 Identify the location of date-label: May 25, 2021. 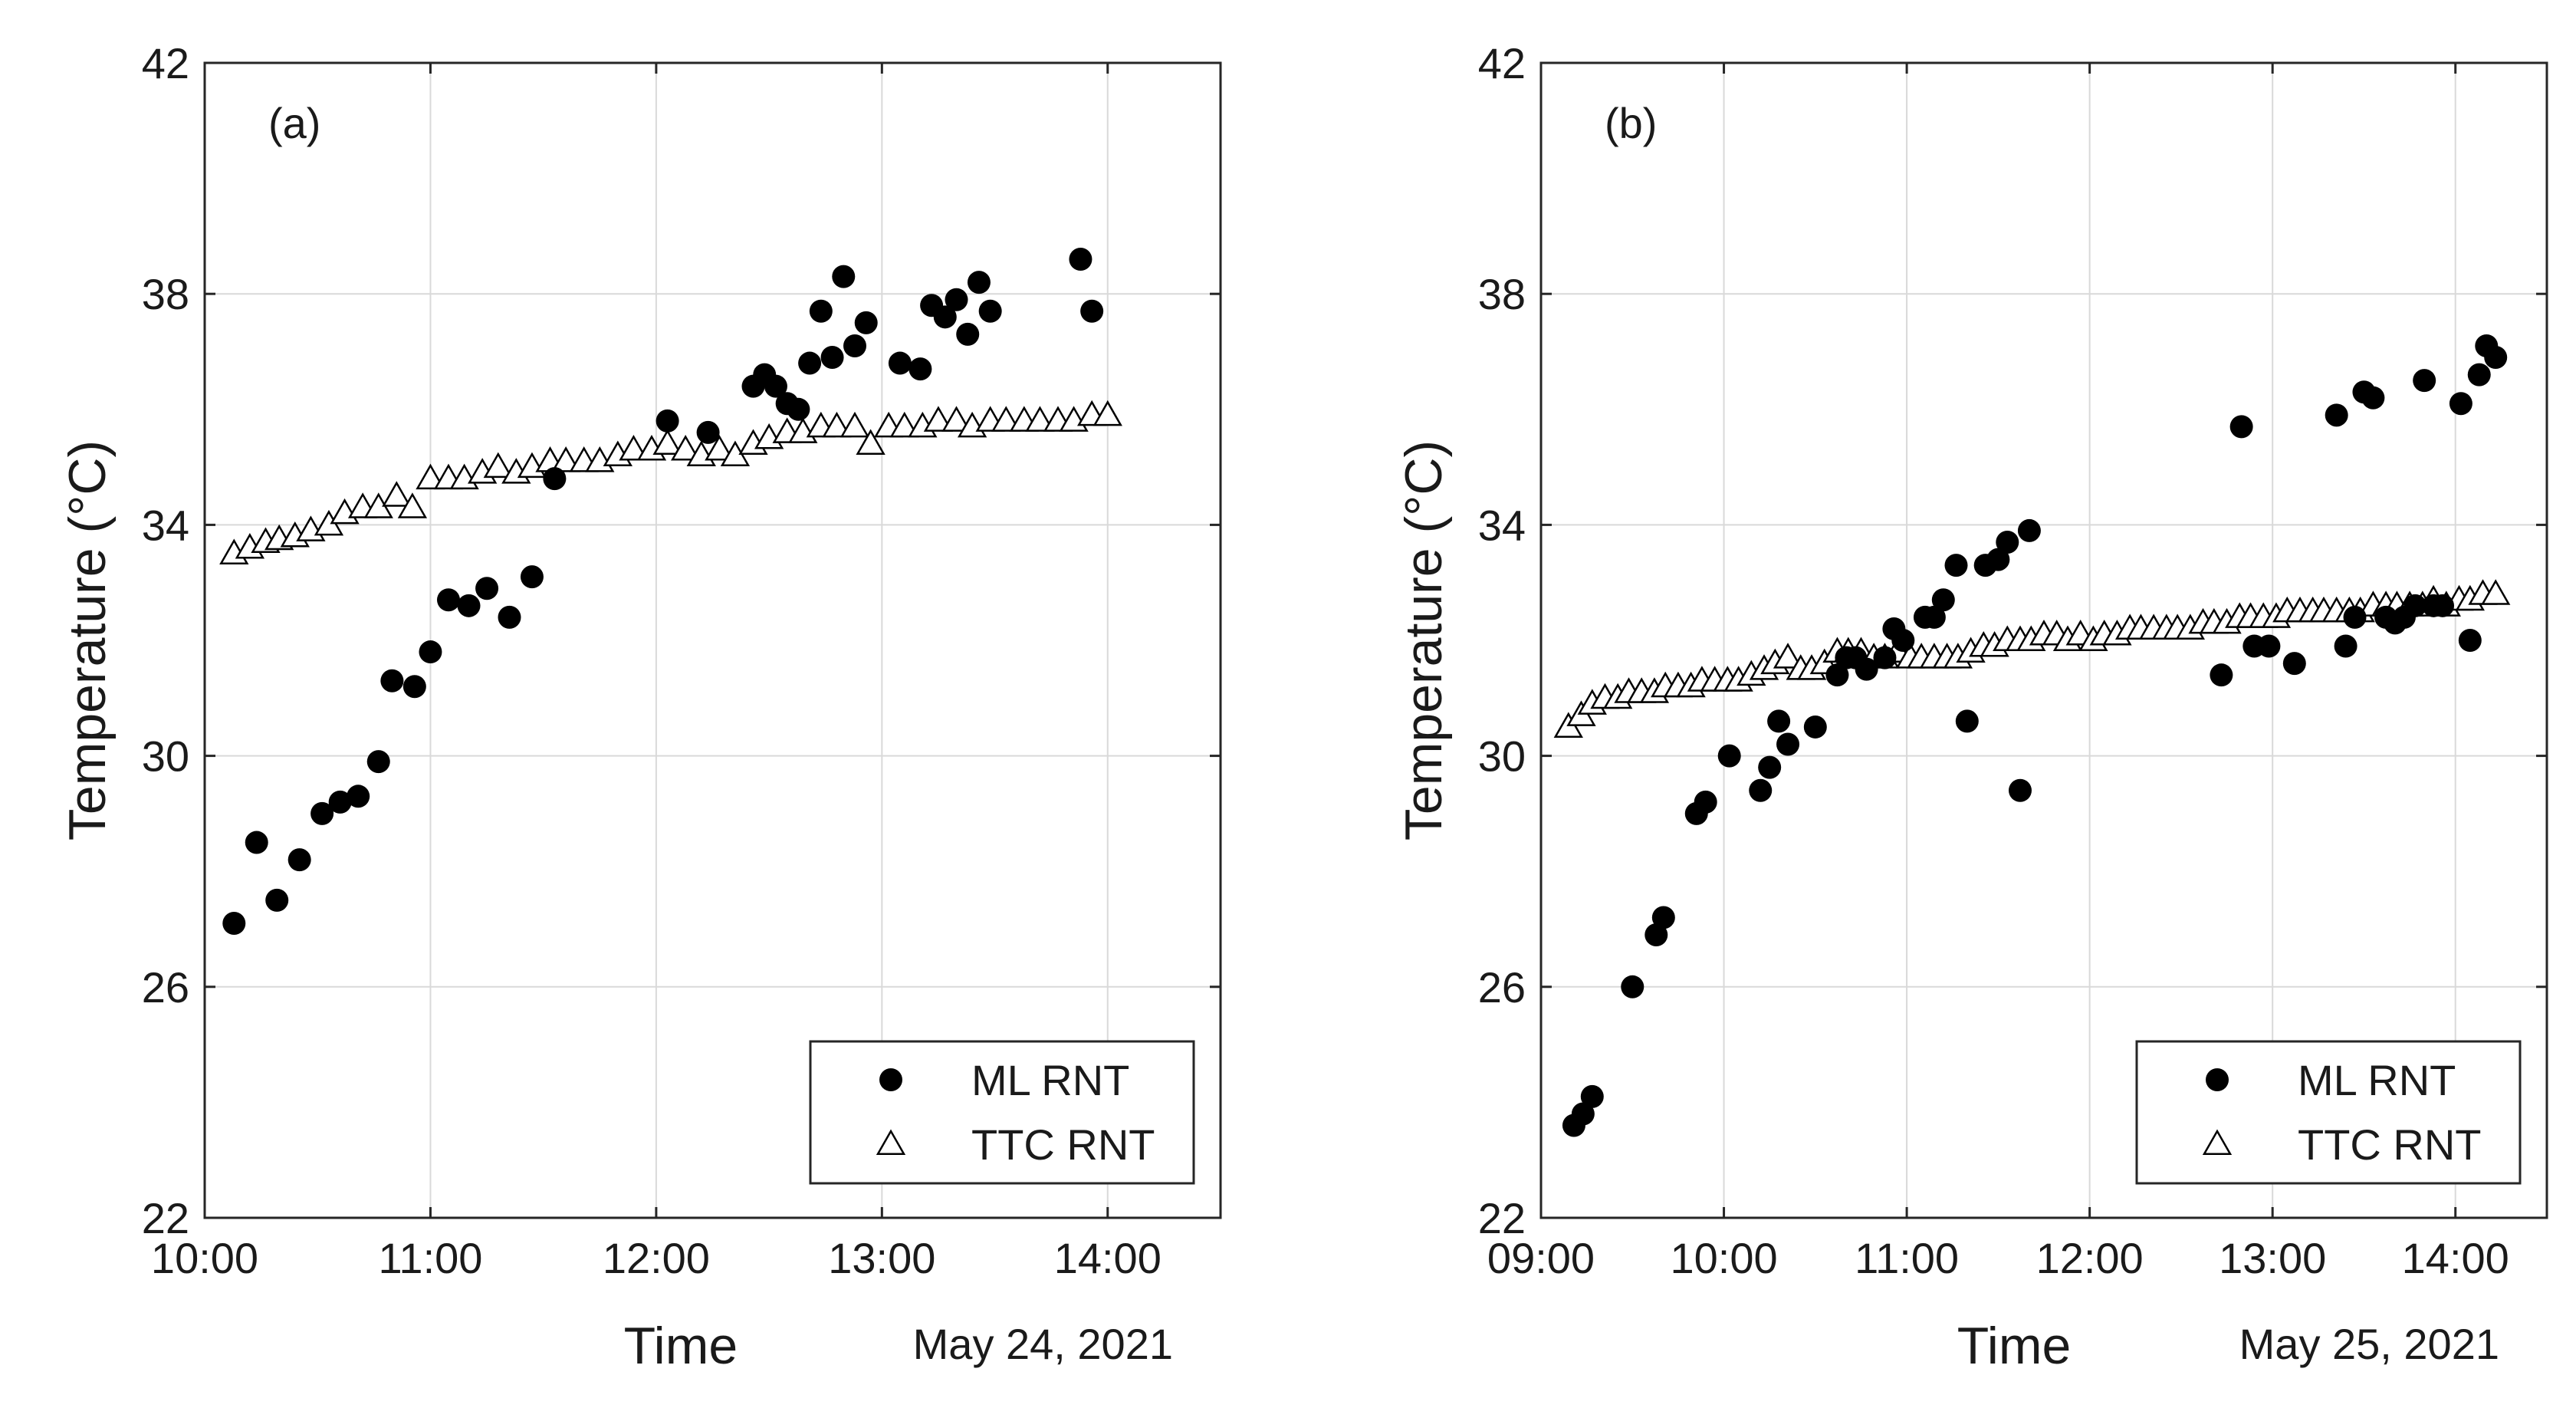
(2369, 1344).